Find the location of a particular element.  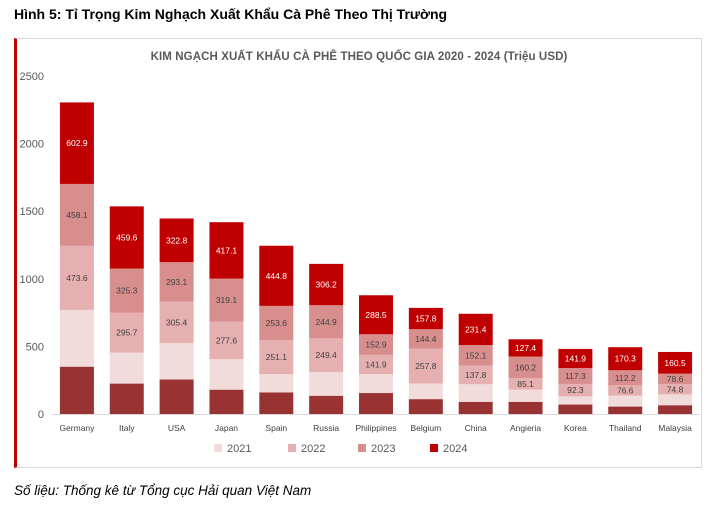

data-label: 231.4 is located at coordinates (476, 329).